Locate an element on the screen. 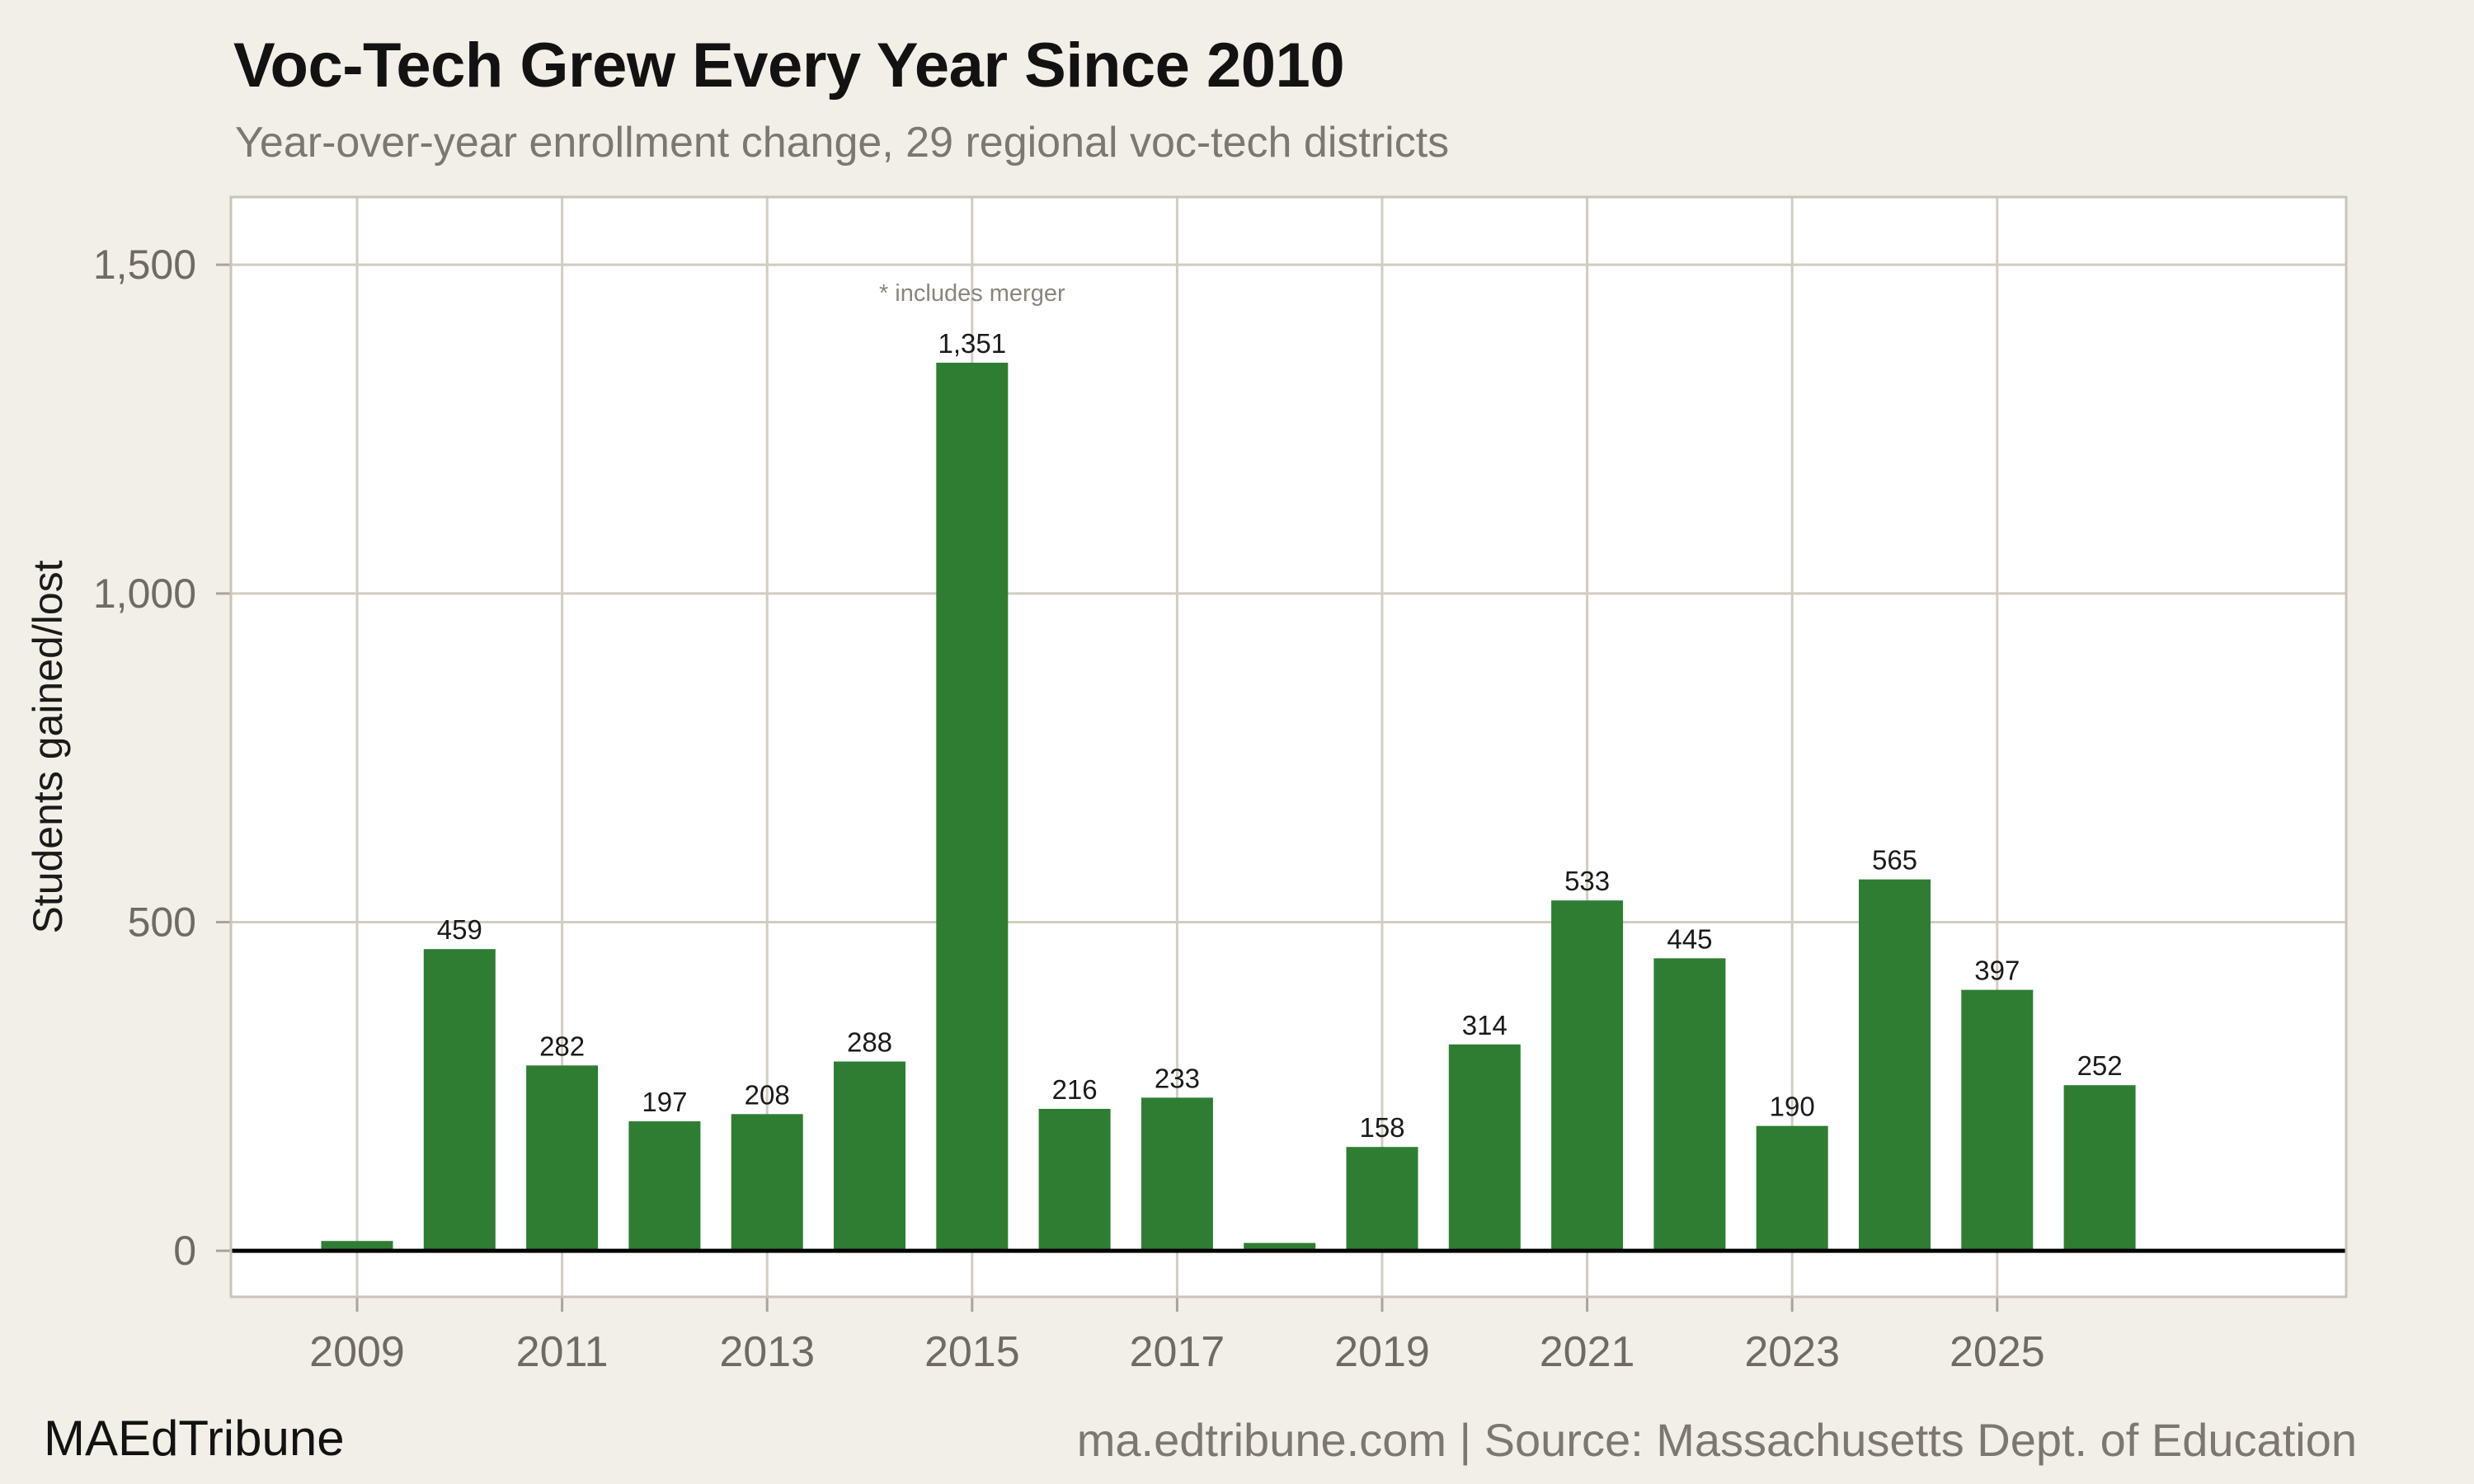  bar-2009 is located at coordinates (357, 1246).